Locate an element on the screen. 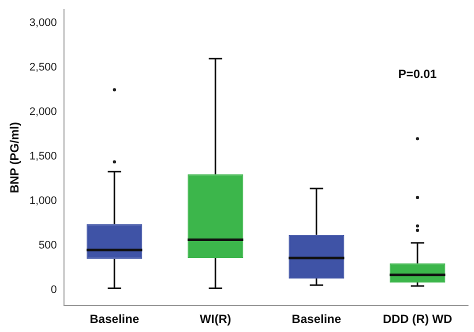 The height and width of the screenshot is (332, 474). y-tick-label: 2,000 is located at coordinates (43, 112).